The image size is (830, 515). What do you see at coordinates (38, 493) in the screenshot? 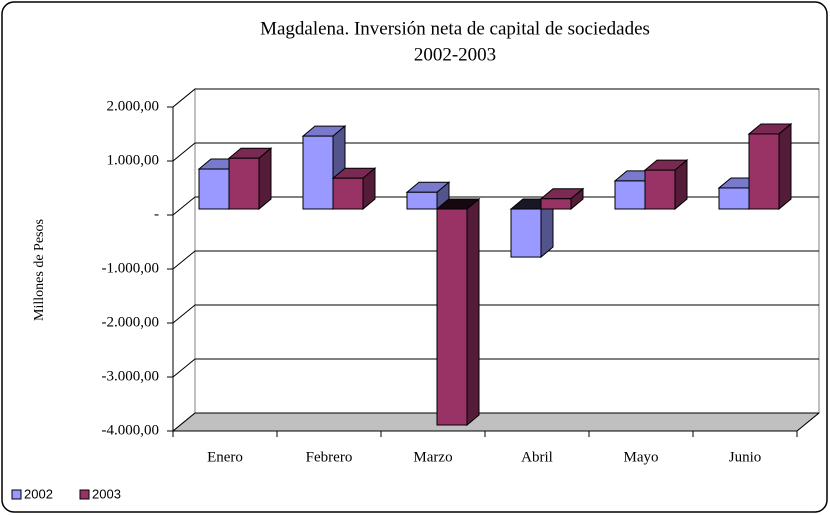
I see `legend-label: 2002` at bounding box center [38, 493].